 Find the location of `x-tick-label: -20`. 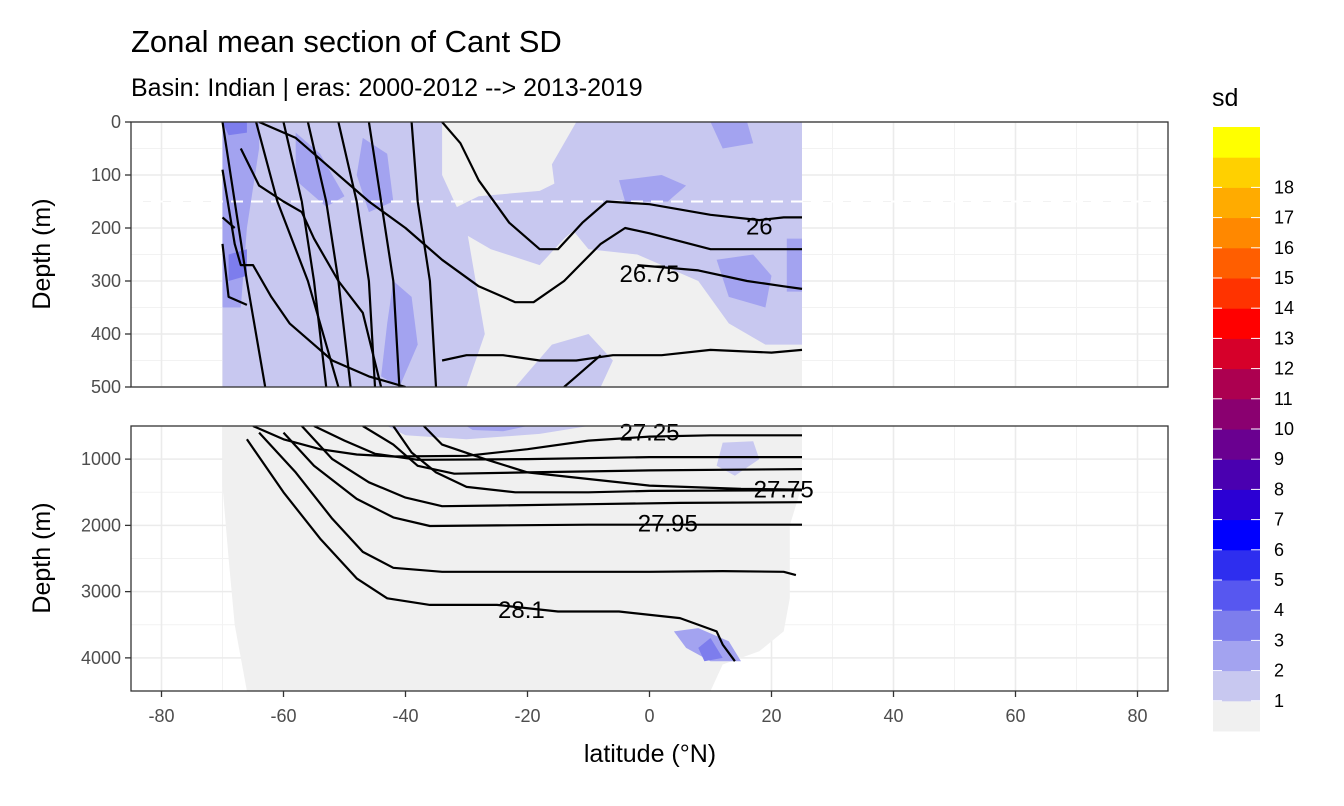

x-tick-label: -20 is located at coordinates (527, 716).